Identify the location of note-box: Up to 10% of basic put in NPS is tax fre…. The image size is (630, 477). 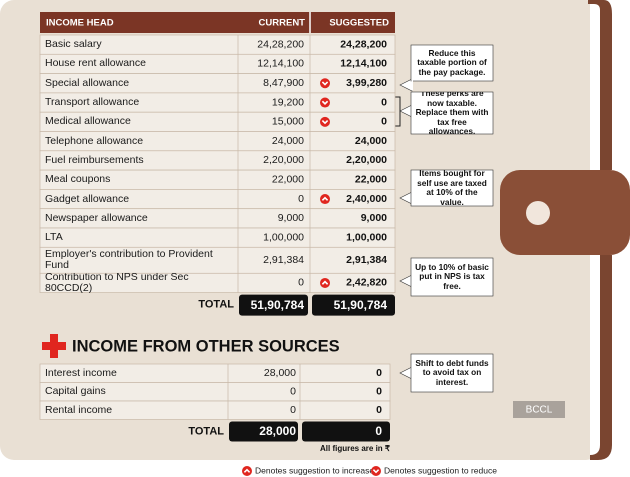
(452, 276).